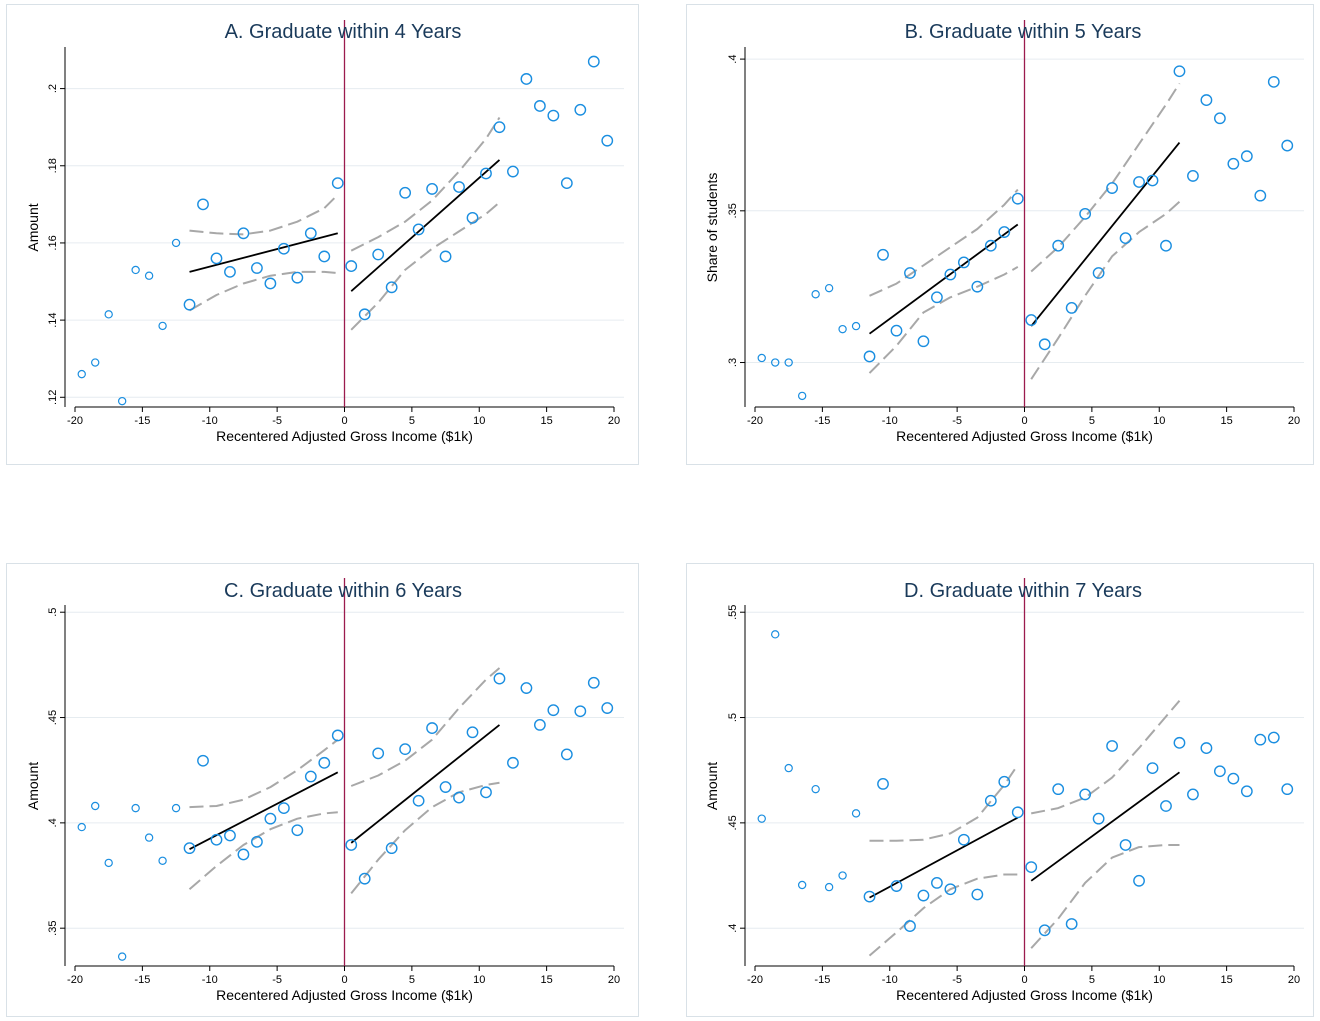 The width and height of the screenshot is (1320, 1021). Describe the element at coordinates (53, 165) in the screenshot. I see `y-tick-label: .18` at that location.